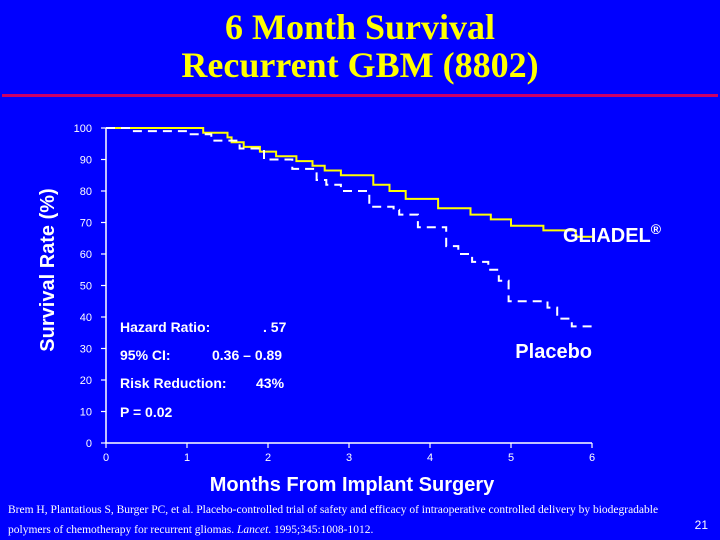 The image size is (720, 540). Describe the element at coordinates (86, 192) in the screenshot. I see `y-tick-label: 80` at that location.